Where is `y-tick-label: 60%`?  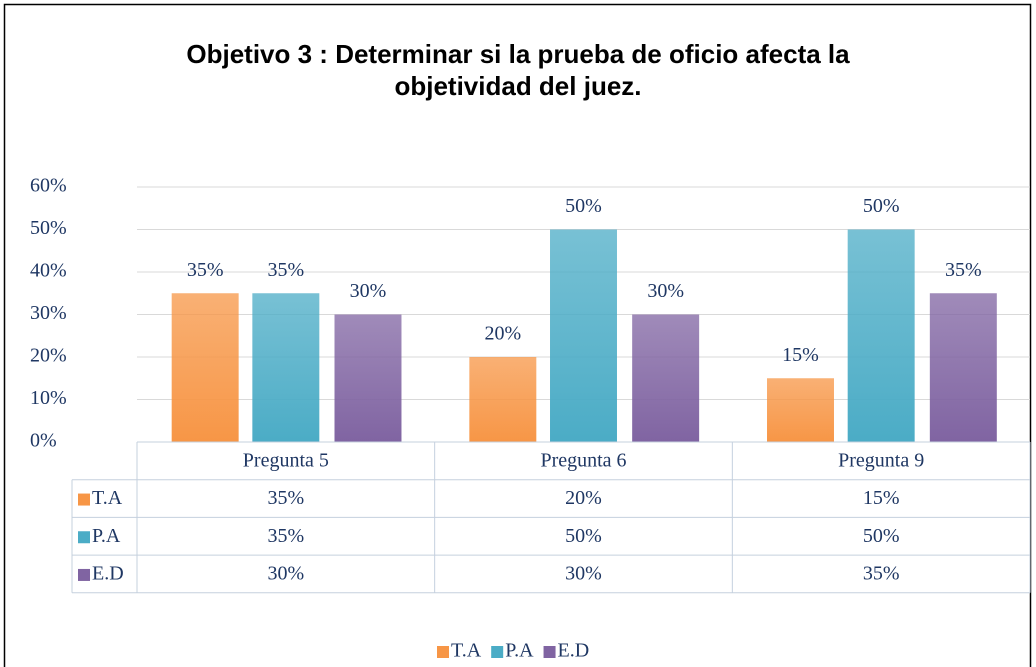 y-tick-label: 60% is located at coordinates (48, 186).